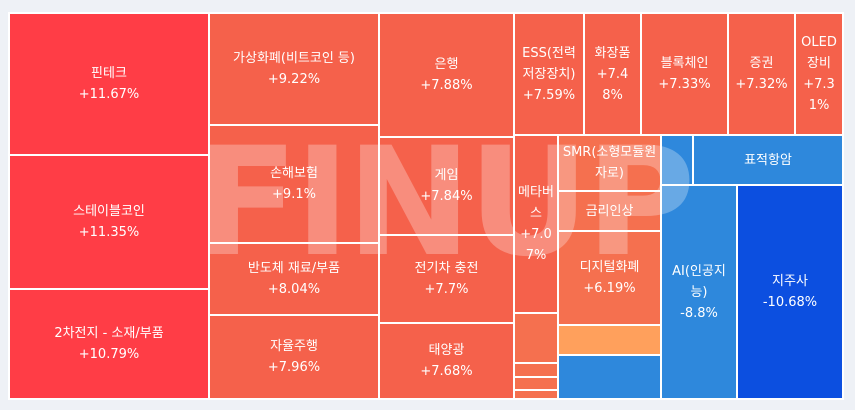 The height and width of the screenshot is (410, 855). What do you see at coordinates (109, 94) in the screenshot?
I see `tile-value: +11.67%` at bounding box center [109, 94].